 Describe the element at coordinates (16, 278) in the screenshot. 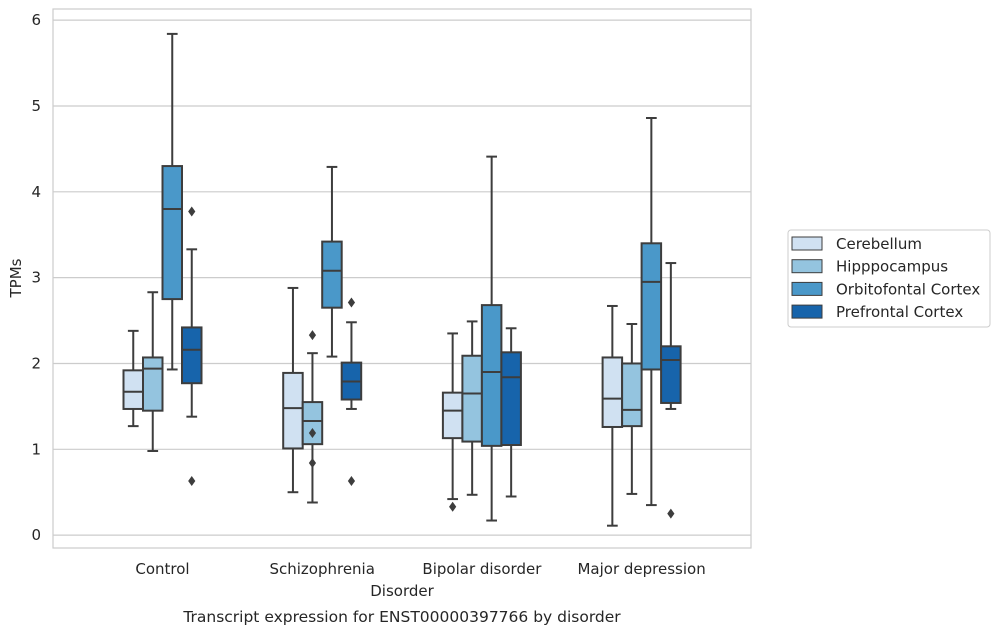

I see `y-axis-label: TPMs` at that location.